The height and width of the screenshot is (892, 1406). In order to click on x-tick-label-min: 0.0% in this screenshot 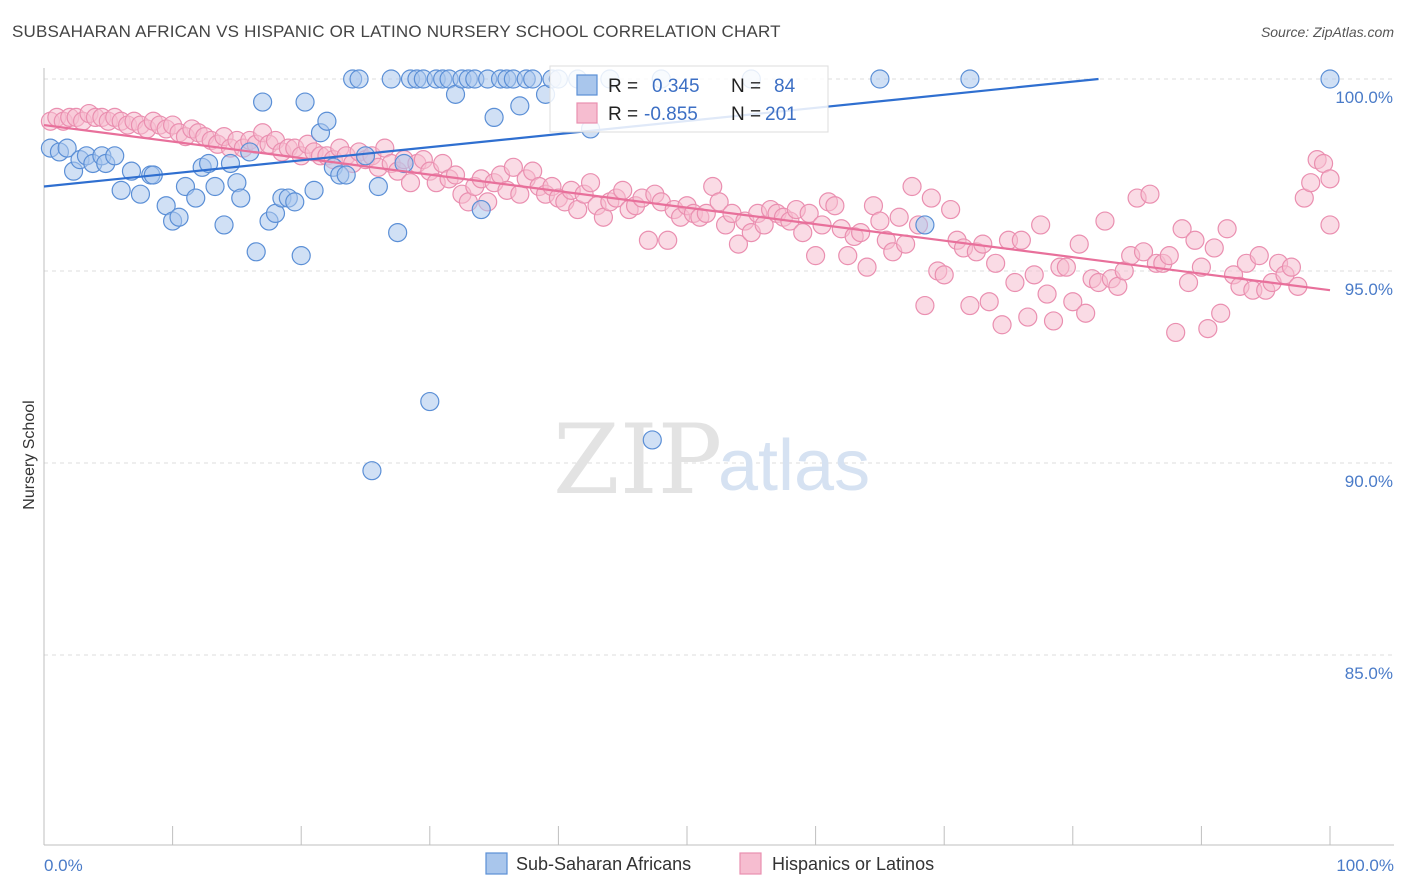, I will do `click(63, 865)`.